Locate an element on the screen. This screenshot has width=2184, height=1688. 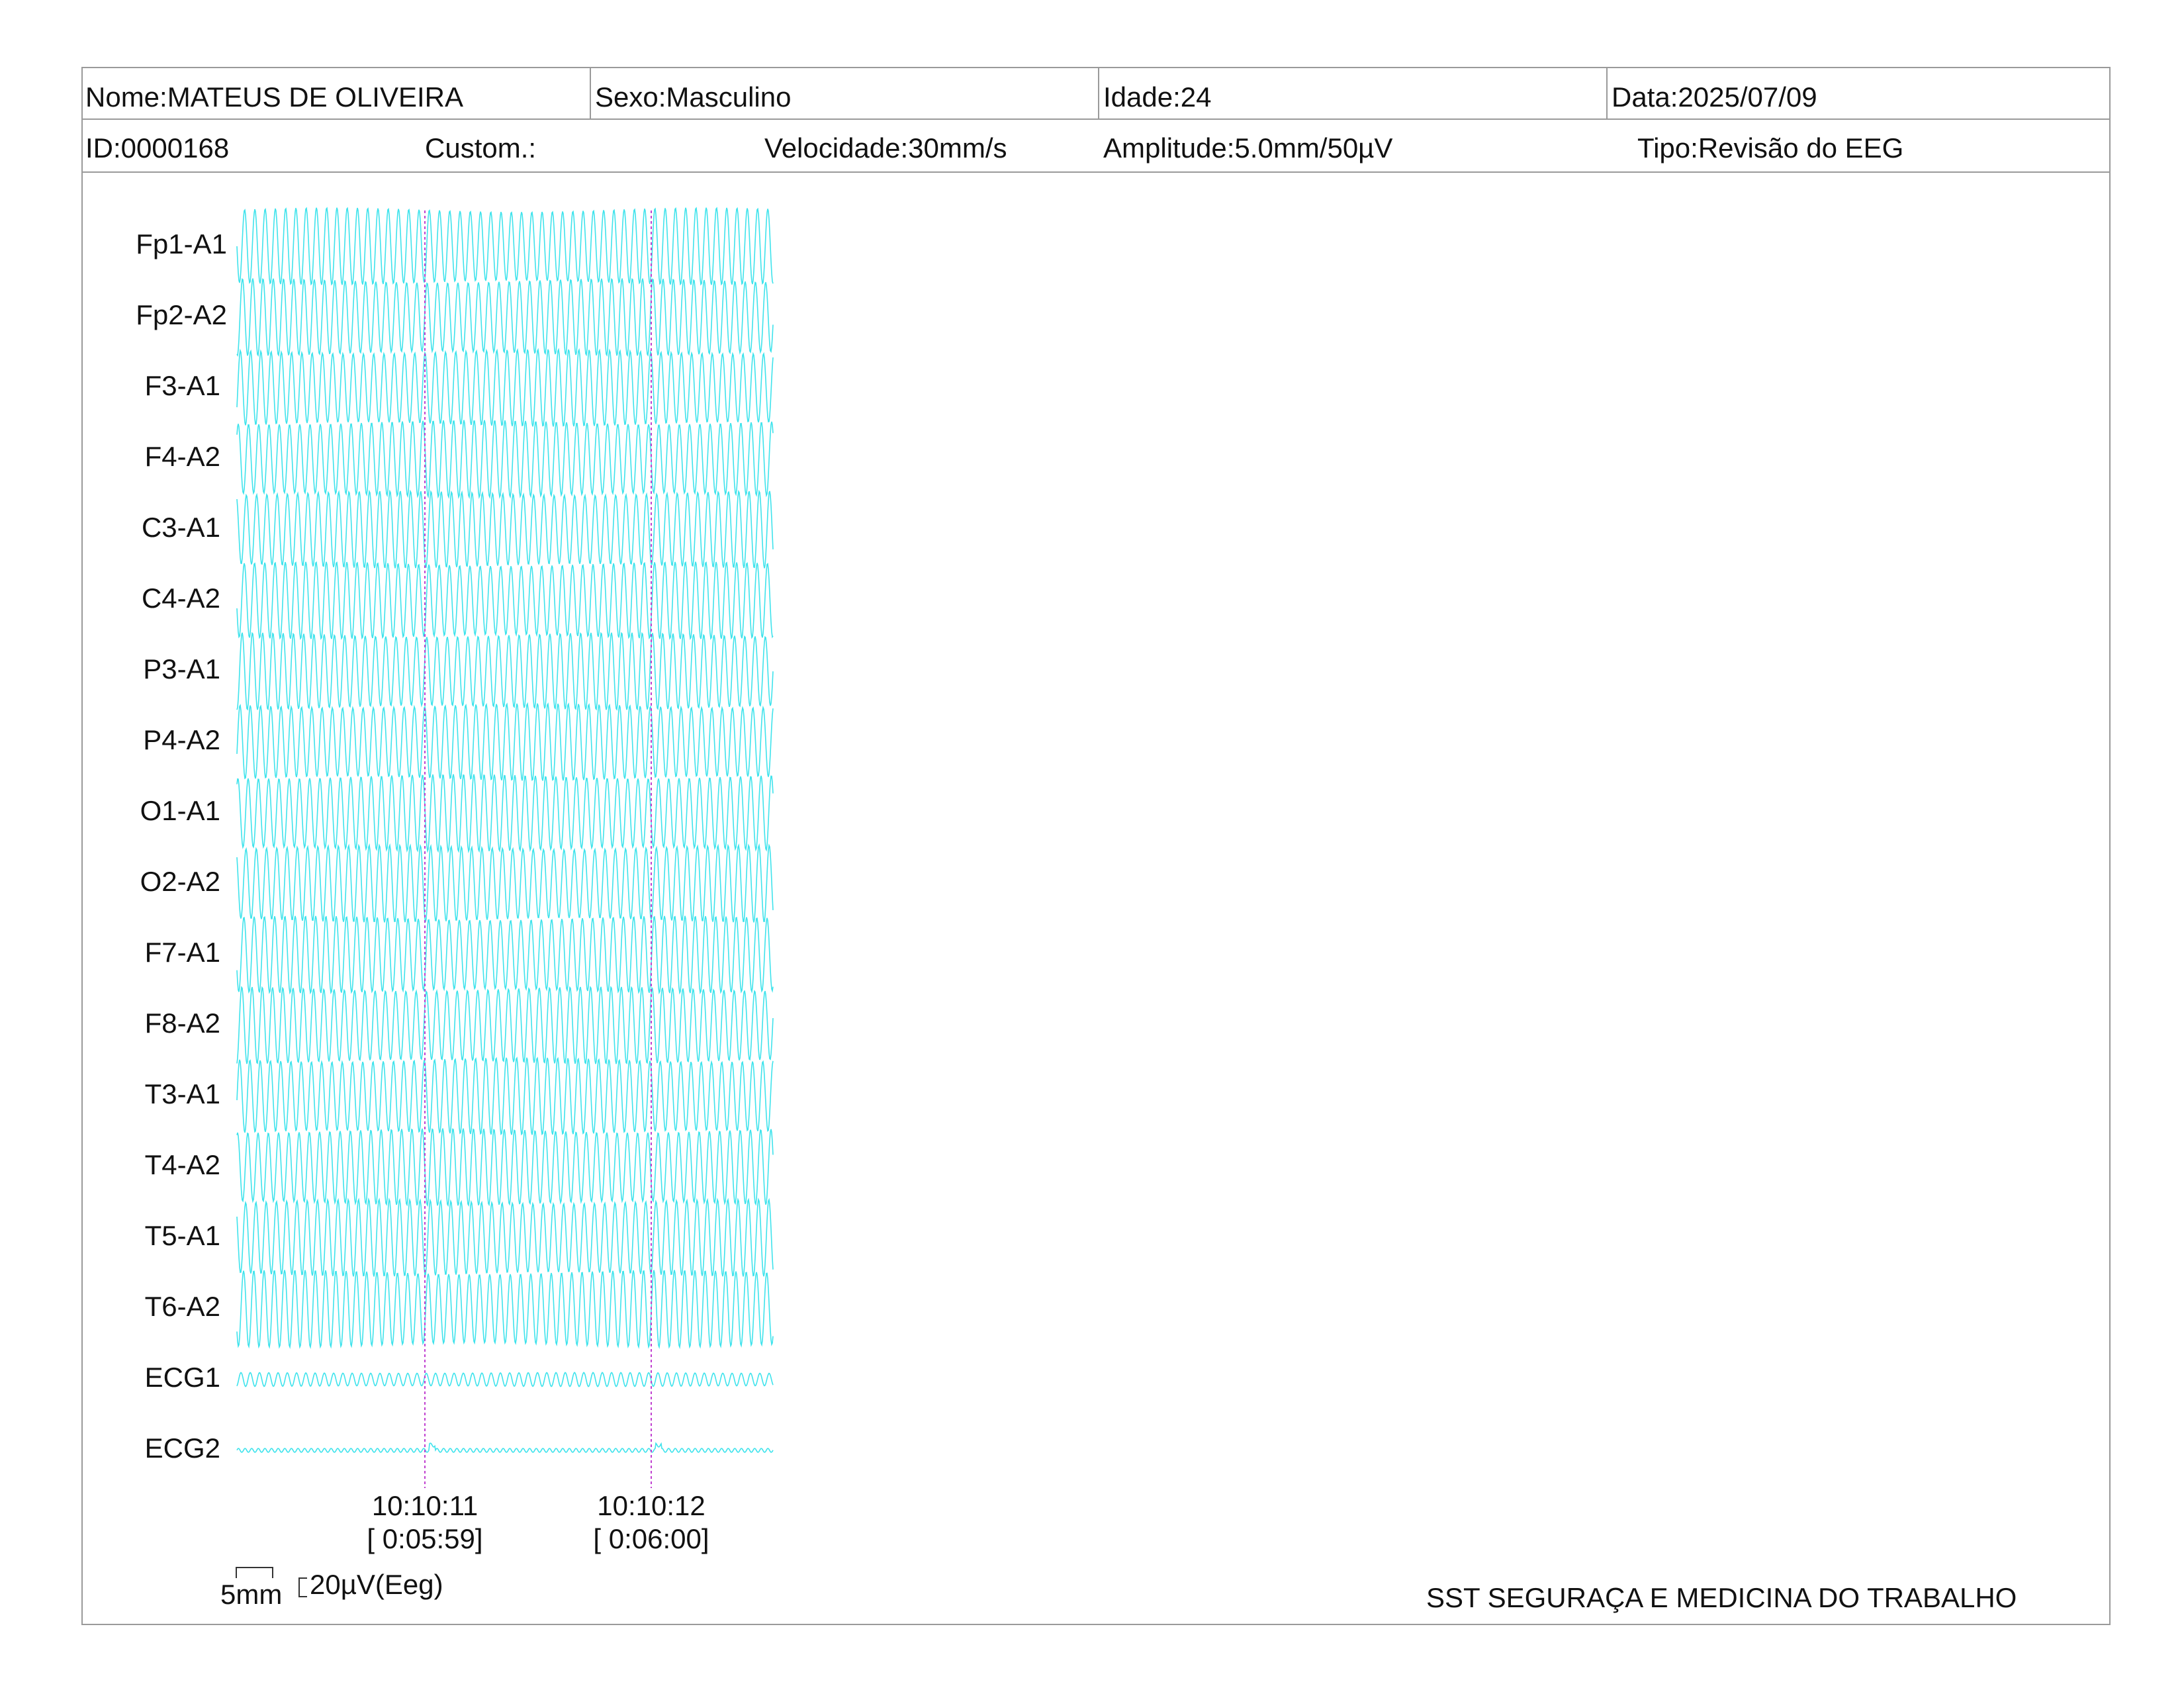
channel-label-ecg2: ECG2 is located at coordinates (182, 1448).